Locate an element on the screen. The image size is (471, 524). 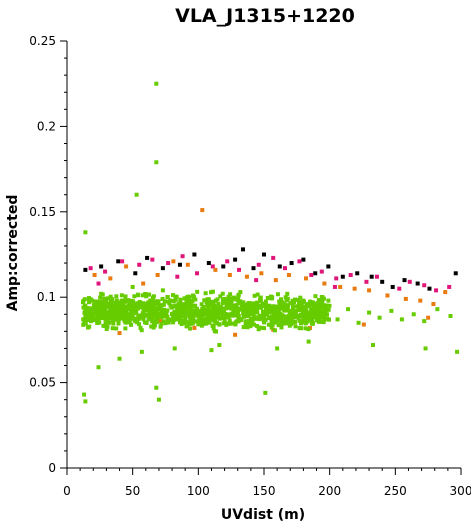
x-axis-label: UVdist (m) is located at coordinates (263, 515).